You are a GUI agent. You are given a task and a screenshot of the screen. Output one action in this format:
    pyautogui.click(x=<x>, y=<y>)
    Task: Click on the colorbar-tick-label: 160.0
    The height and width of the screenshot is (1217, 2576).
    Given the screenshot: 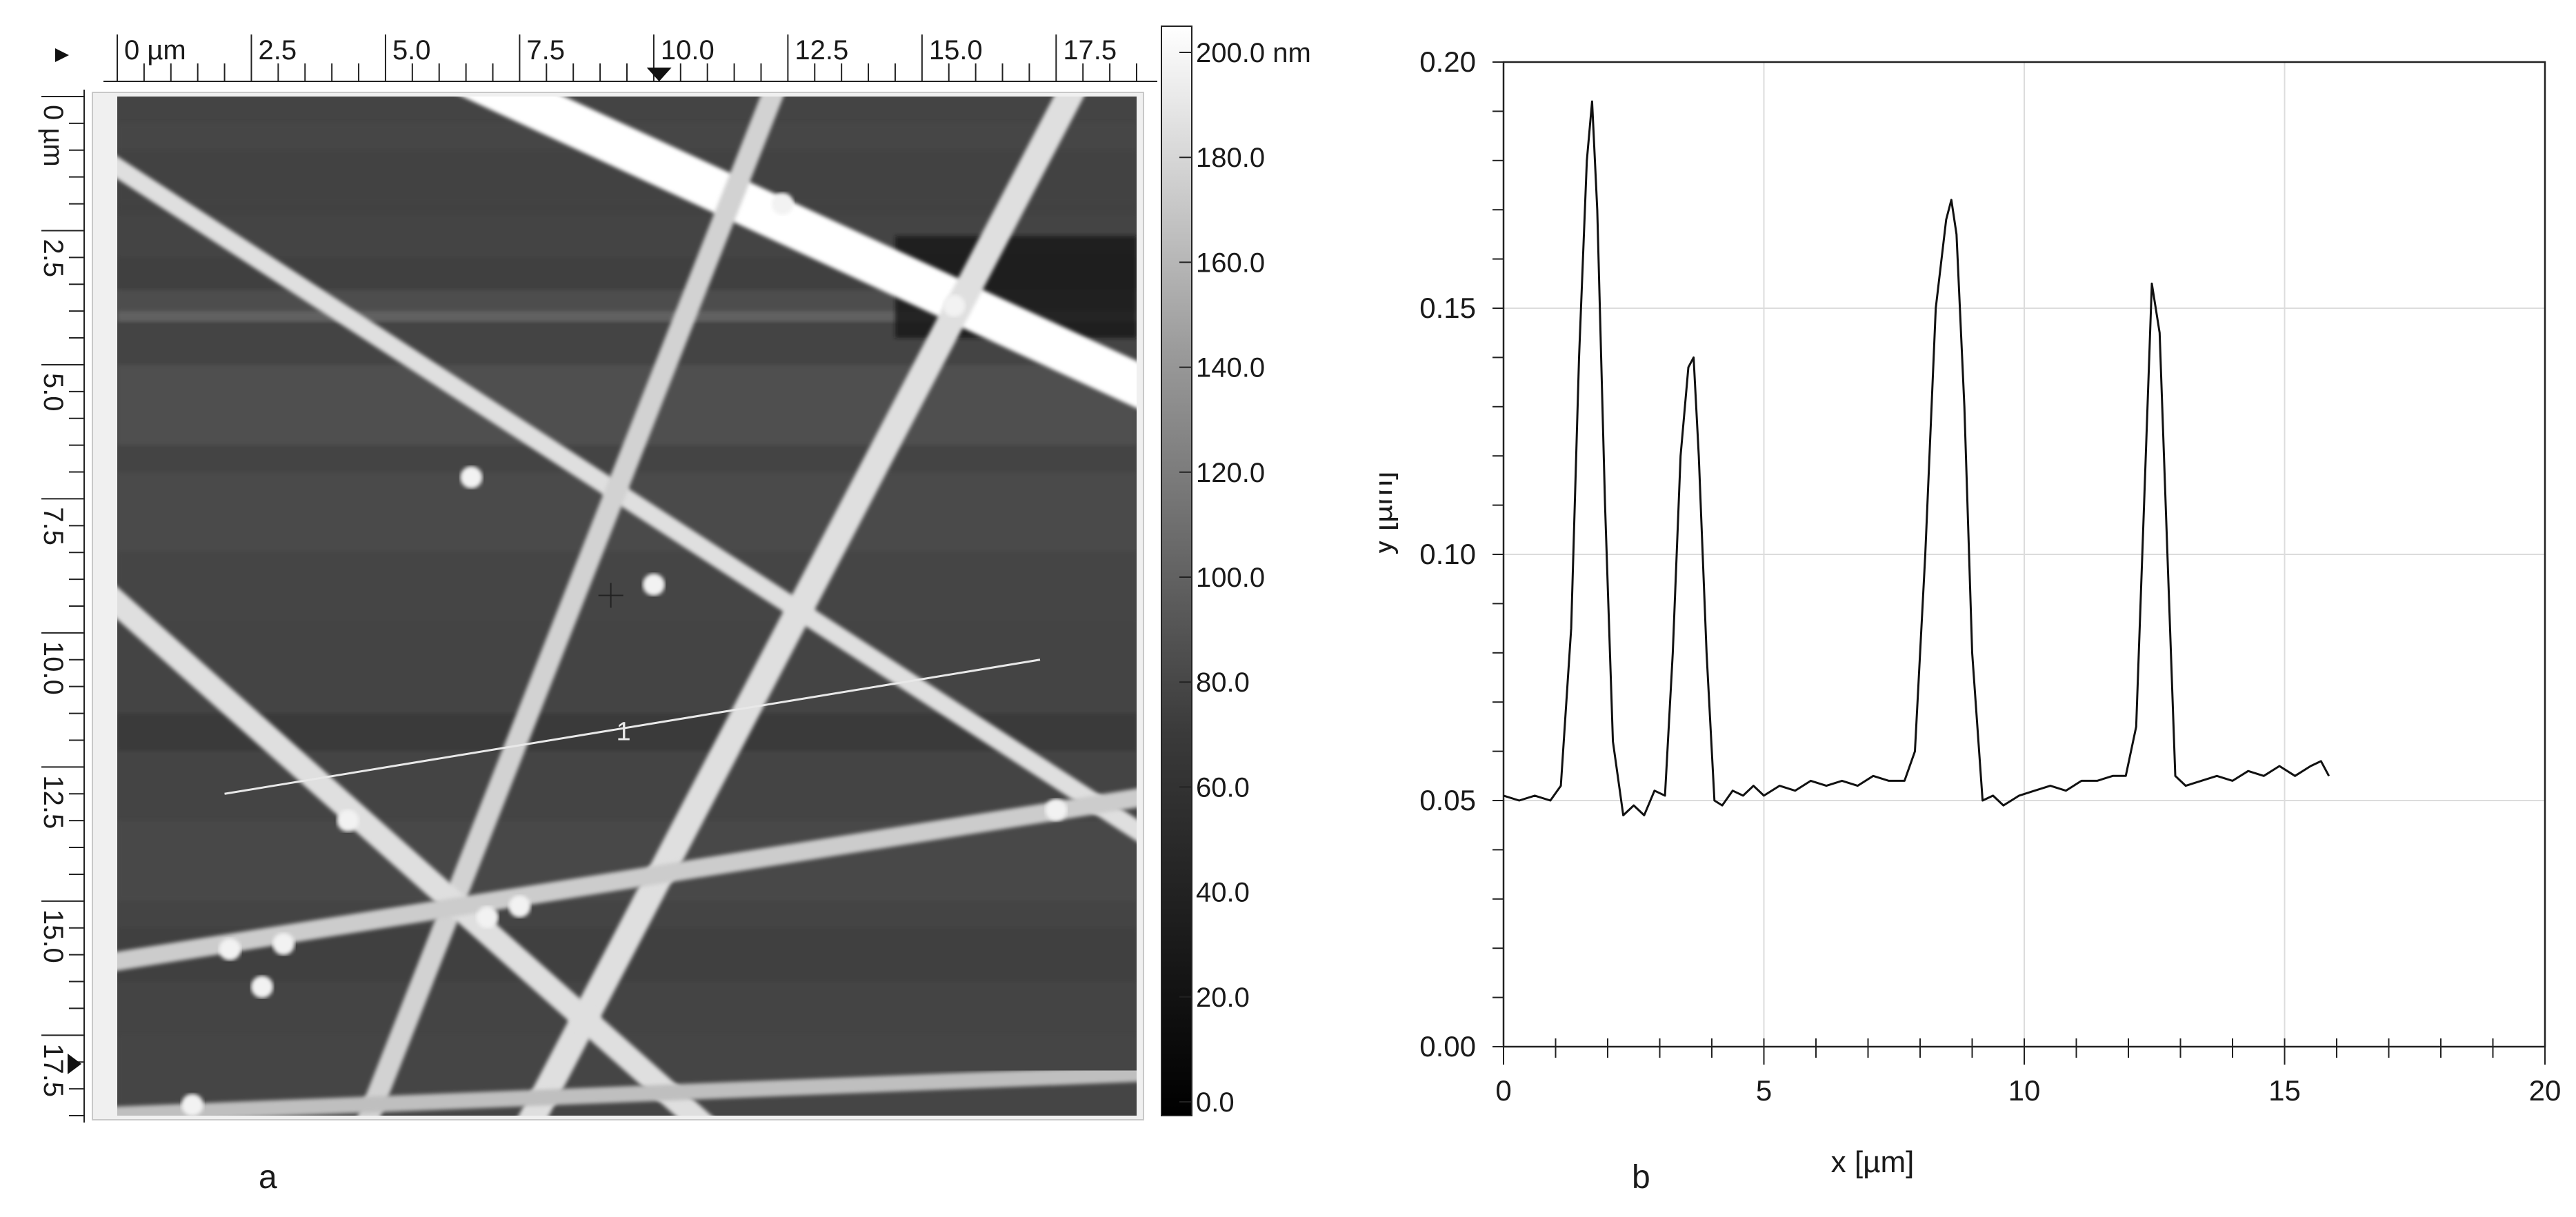 What is the action you would take?
    pyautogui.click(x=1230, y=263)
    